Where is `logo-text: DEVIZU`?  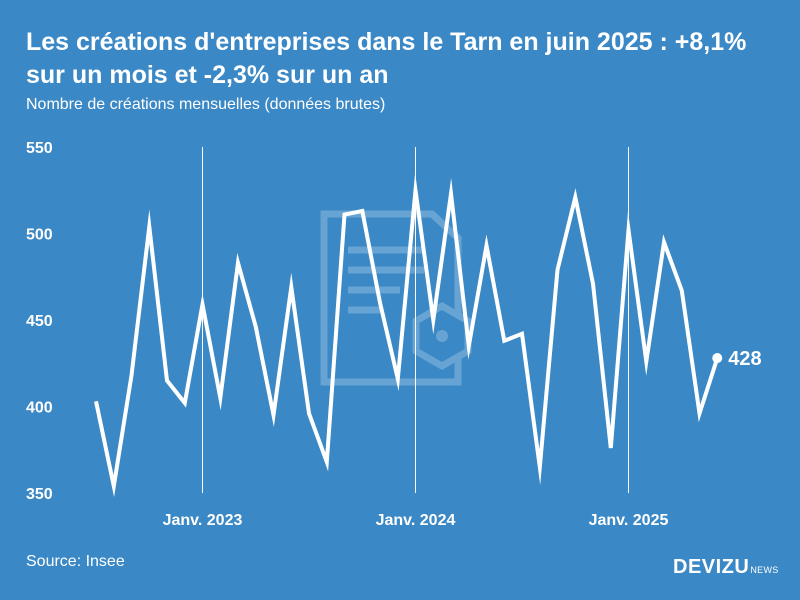 logo-text: DEVIZU is located at coordinates (711, 567).